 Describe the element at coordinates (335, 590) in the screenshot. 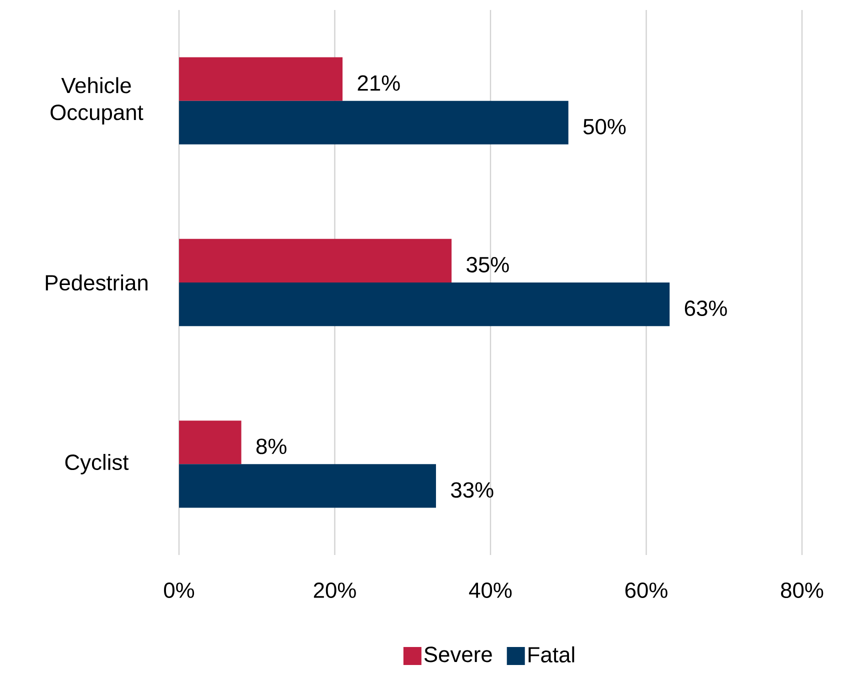

I see `x-tick-label: 20%` at that location.